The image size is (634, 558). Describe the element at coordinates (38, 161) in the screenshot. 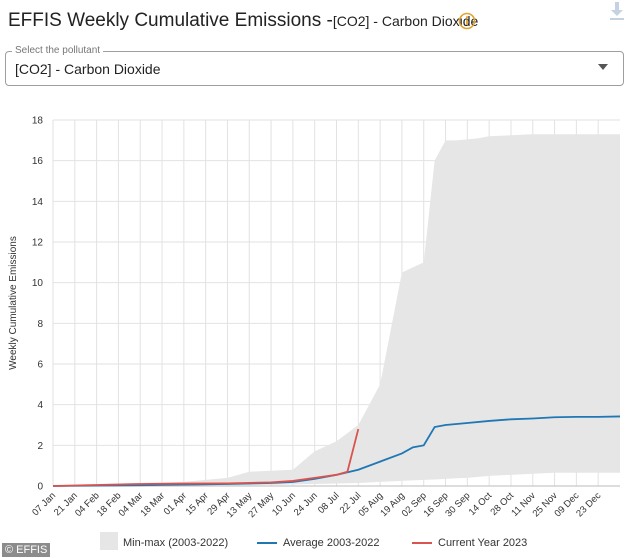

I see `y-tick-label: 16` at that location.